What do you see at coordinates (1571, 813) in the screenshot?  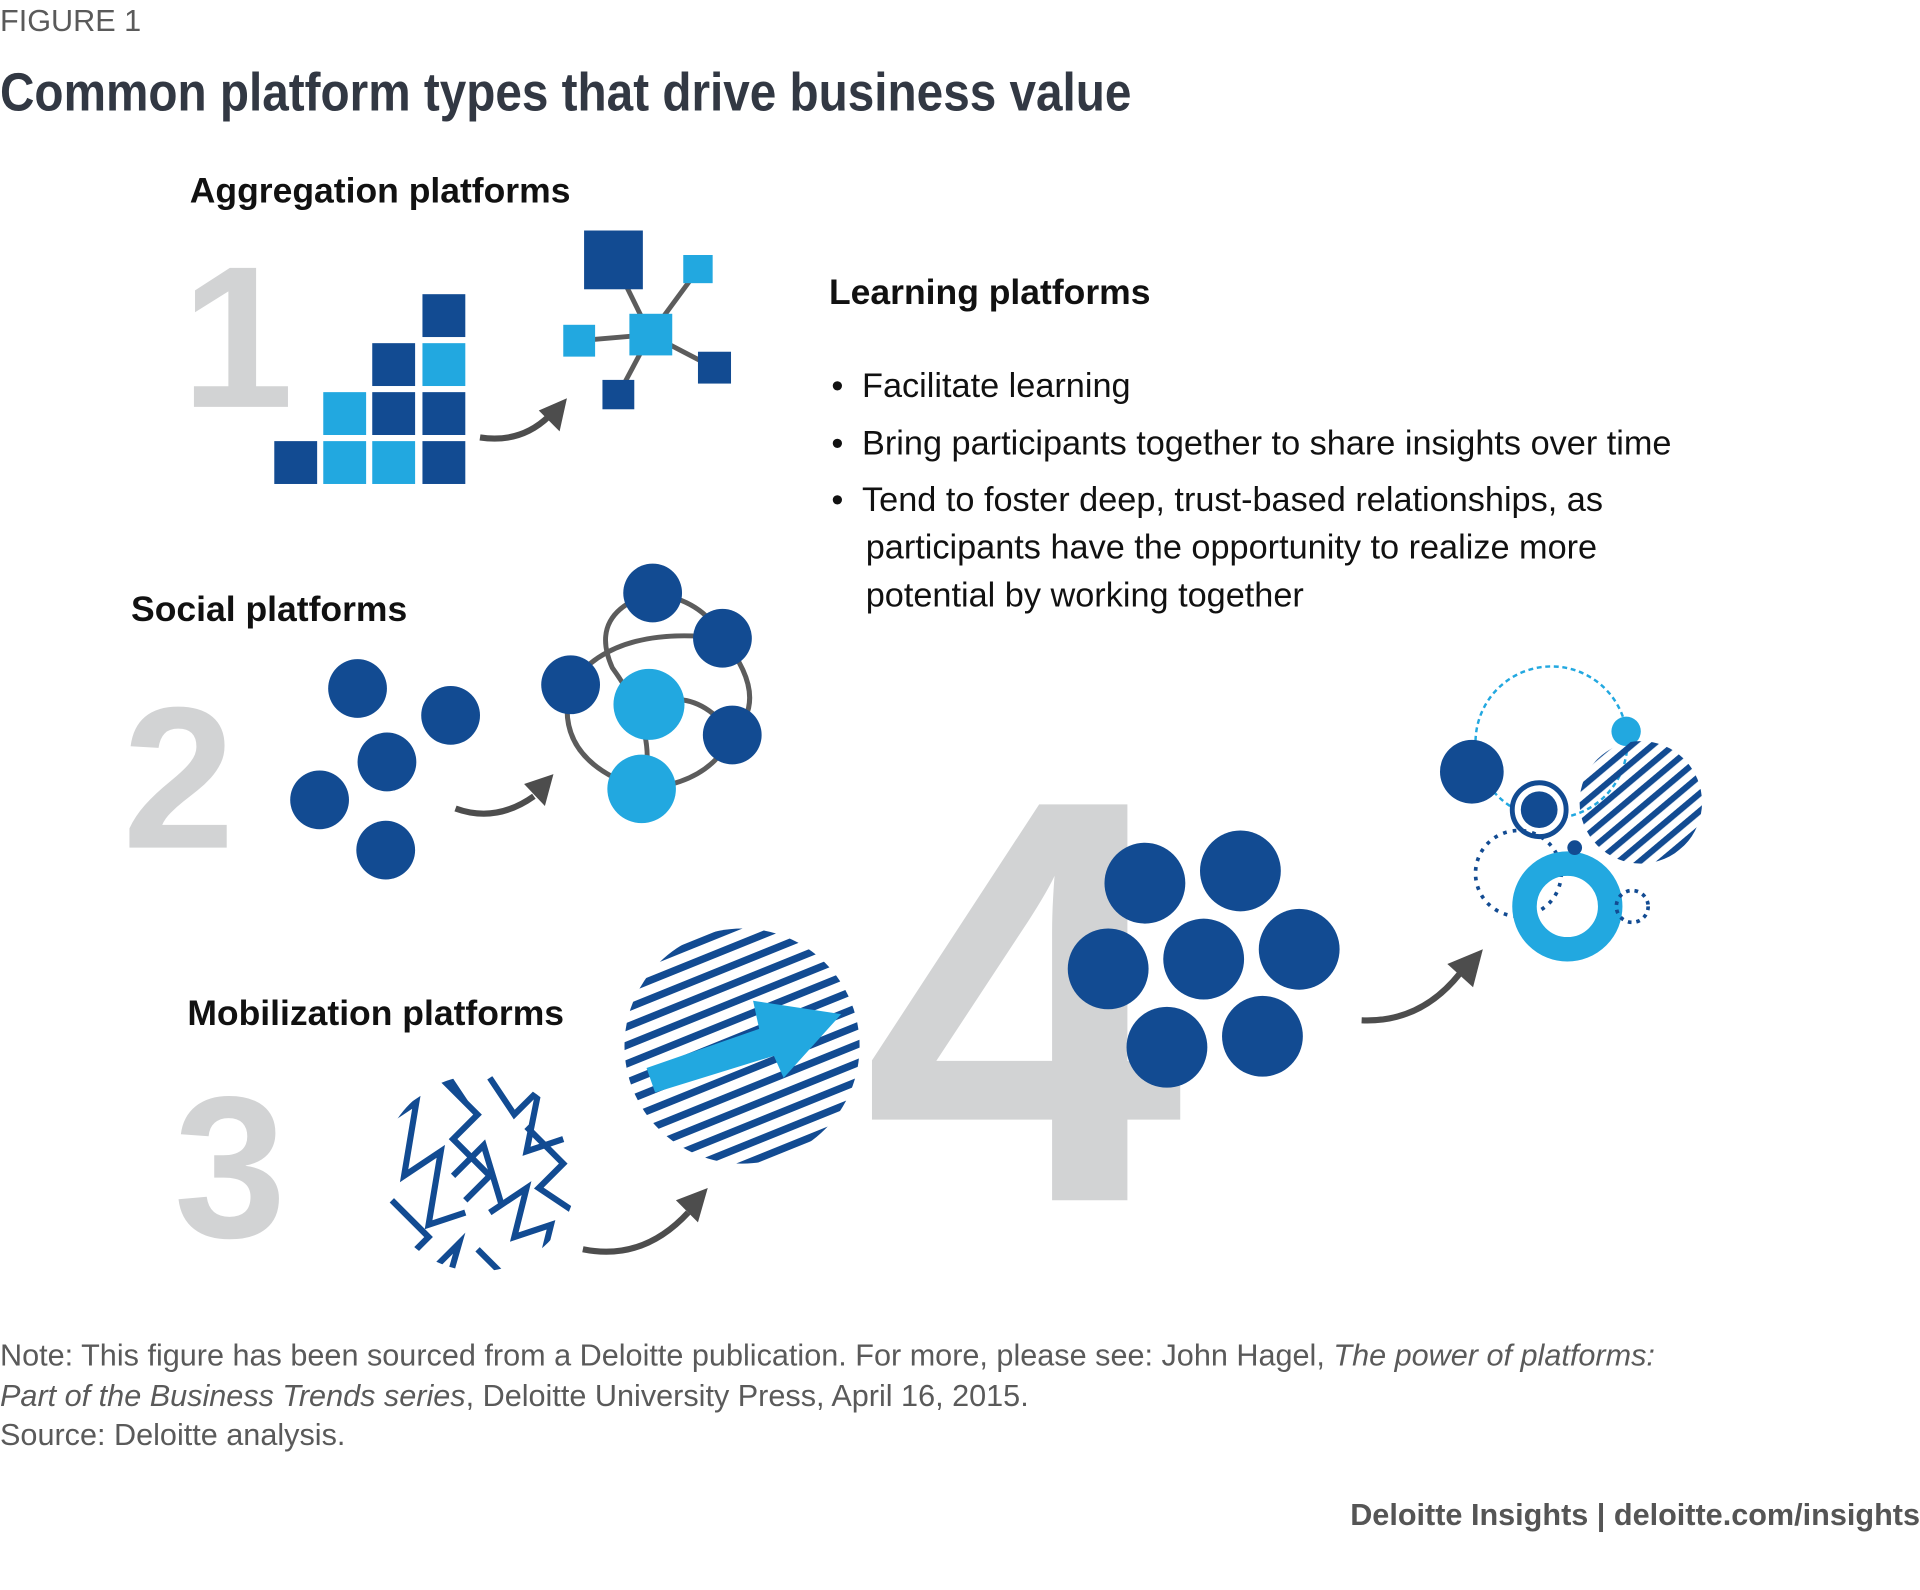 I see `learning-cluster-icon` at bounding box center [1571, 813].